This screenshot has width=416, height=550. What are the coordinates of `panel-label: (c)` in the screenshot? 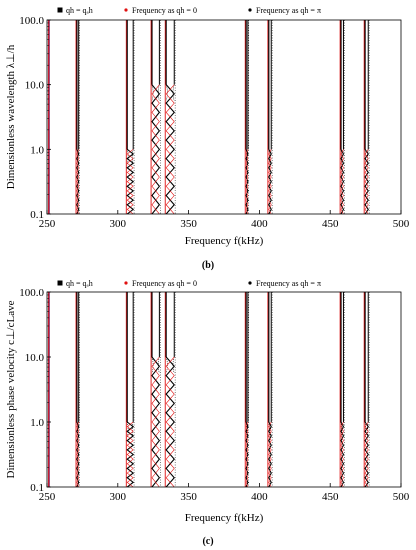 It's located at (207, 541).